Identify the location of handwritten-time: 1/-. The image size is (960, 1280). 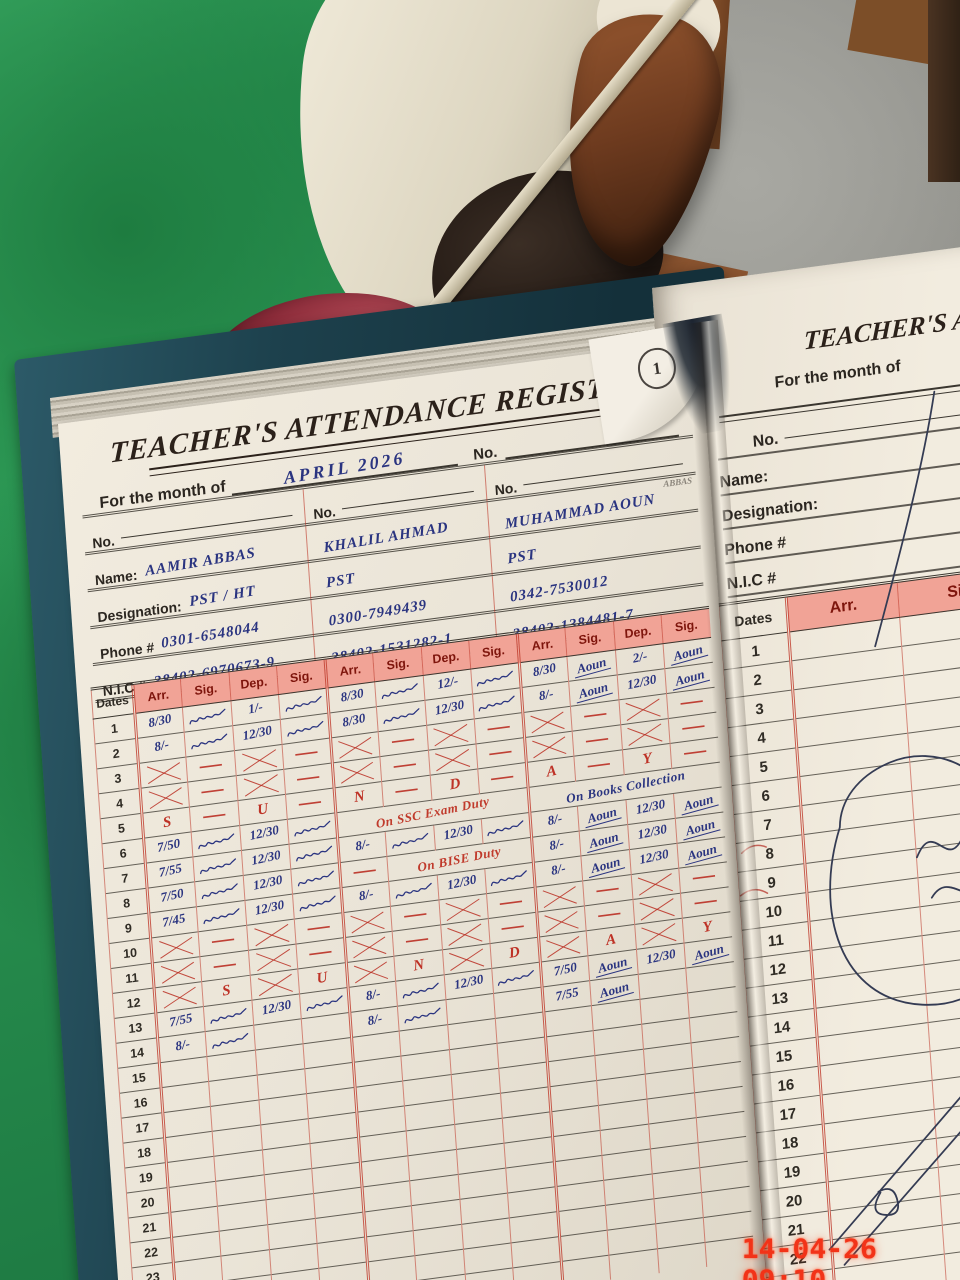
(255, 707).